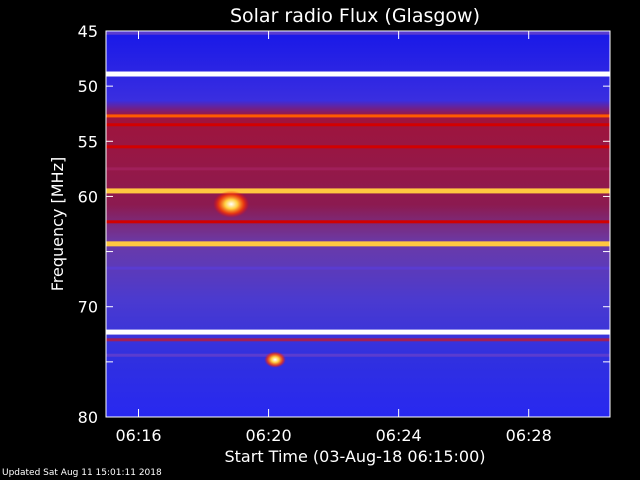  I want to click on y-tick-label: 60, so click(88, 196).